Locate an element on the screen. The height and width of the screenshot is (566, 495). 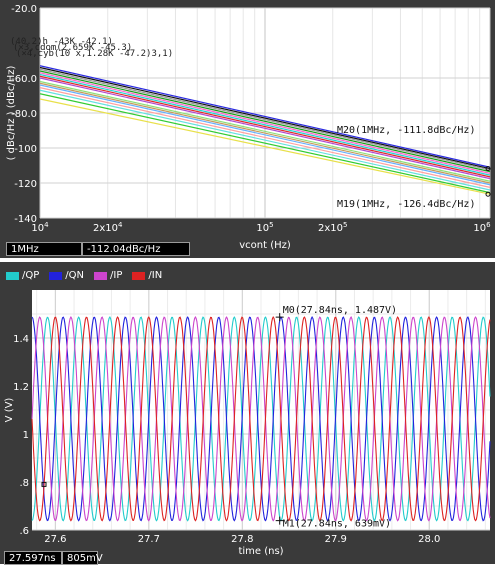
overlapping-marker-label: (×4,cyb(10 x,1.28K -47.2)3,1) is located at coordinates (94, 54).